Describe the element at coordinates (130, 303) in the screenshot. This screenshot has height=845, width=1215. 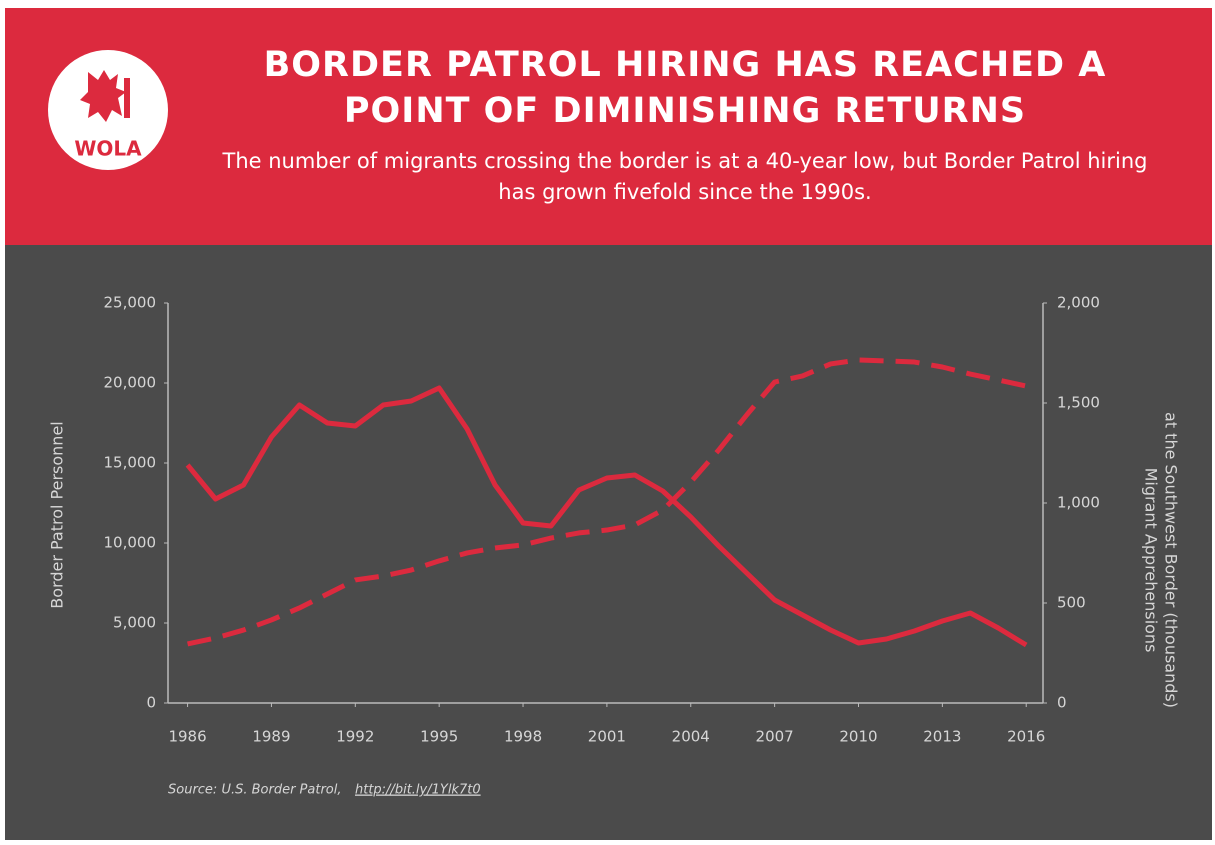
I see `y-tick-label: 25,000` at that location.